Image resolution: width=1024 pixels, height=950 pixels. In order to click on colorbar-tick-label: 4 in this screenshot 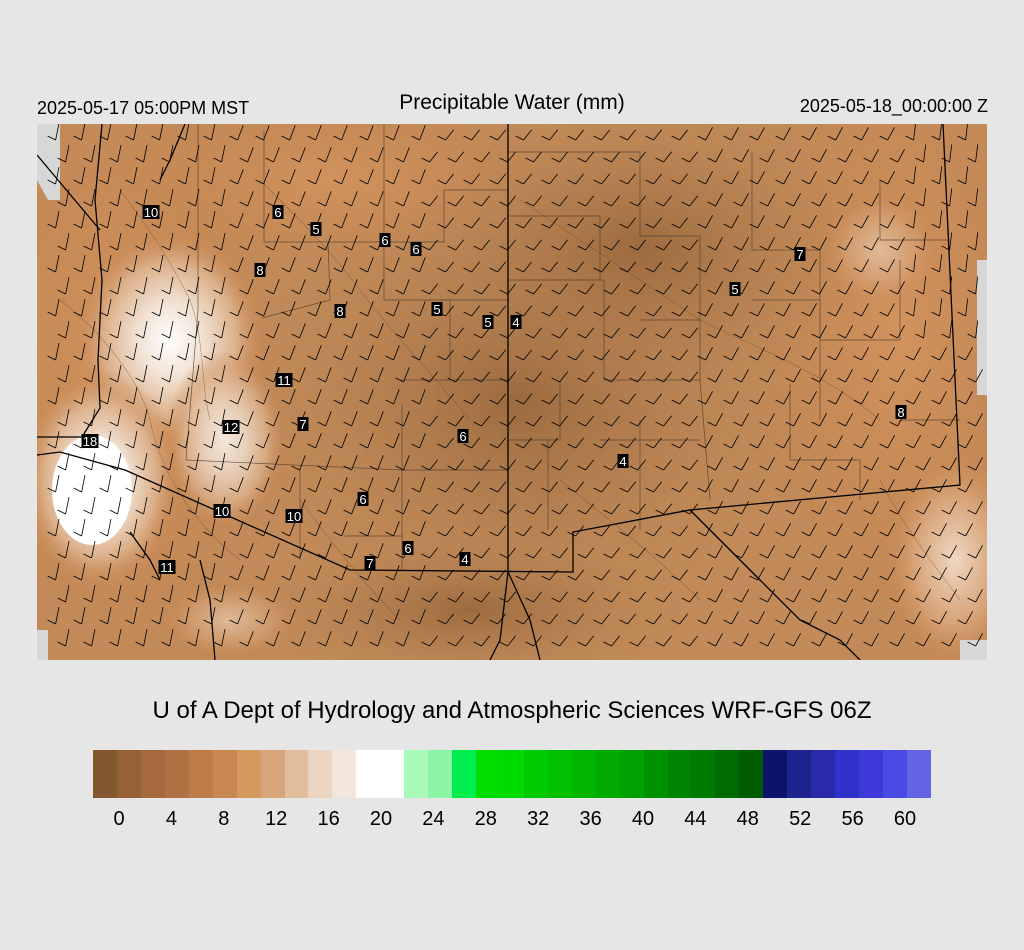, I will do `click(171, 819)`.